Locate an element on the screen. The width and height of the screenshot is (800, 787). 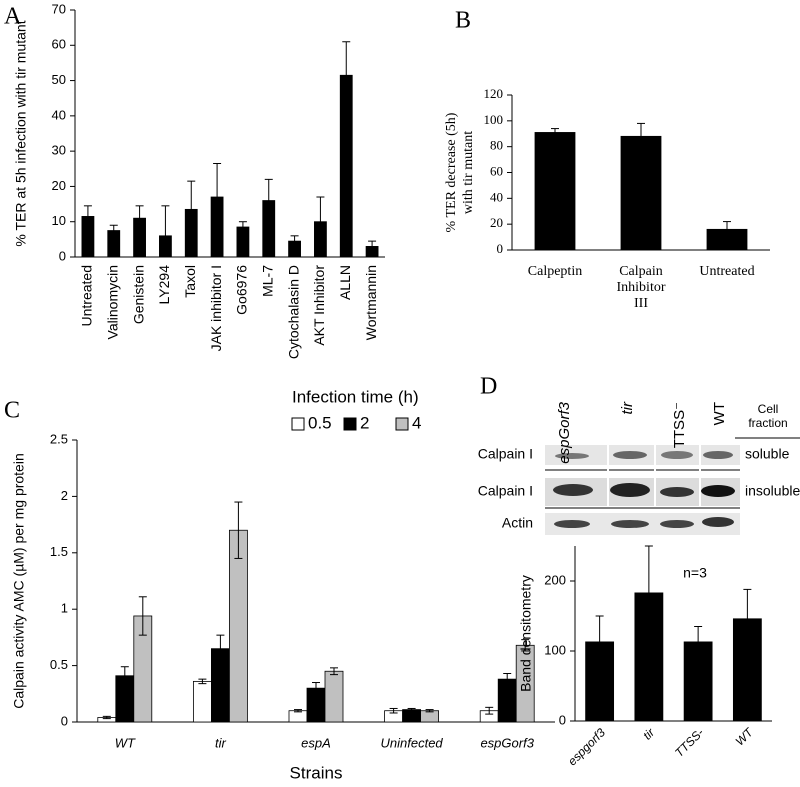
blot is located at coordinates (672, 486).